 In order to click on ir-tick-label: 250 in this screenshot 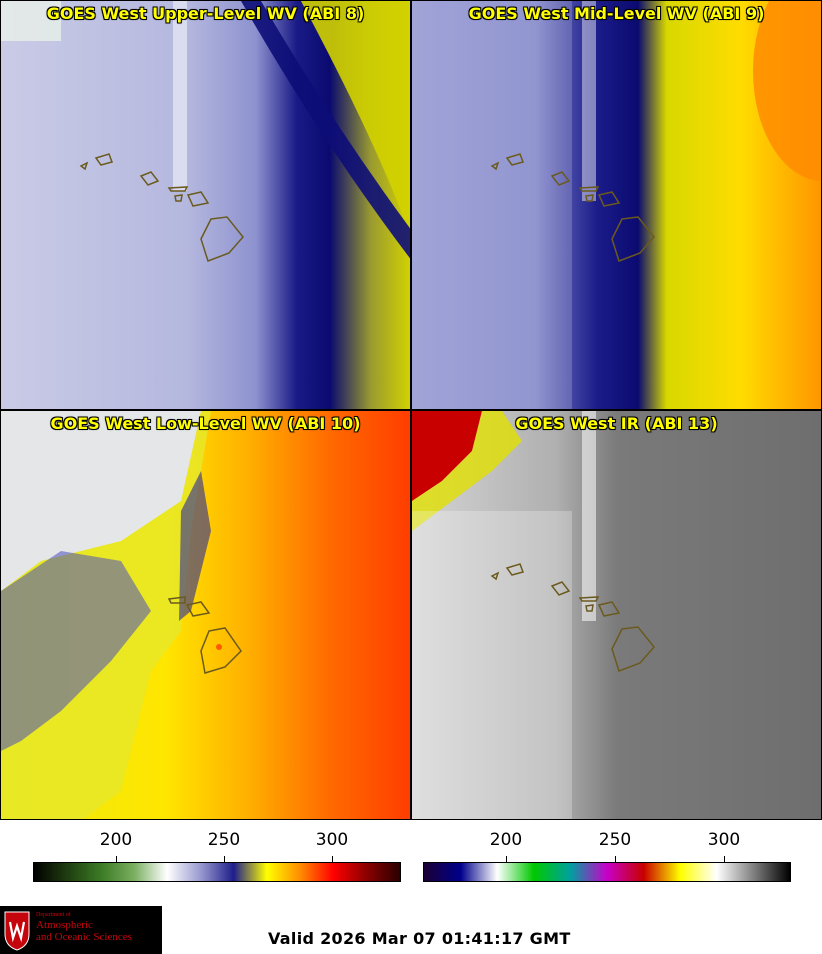, I will do `click(615, 840)`.